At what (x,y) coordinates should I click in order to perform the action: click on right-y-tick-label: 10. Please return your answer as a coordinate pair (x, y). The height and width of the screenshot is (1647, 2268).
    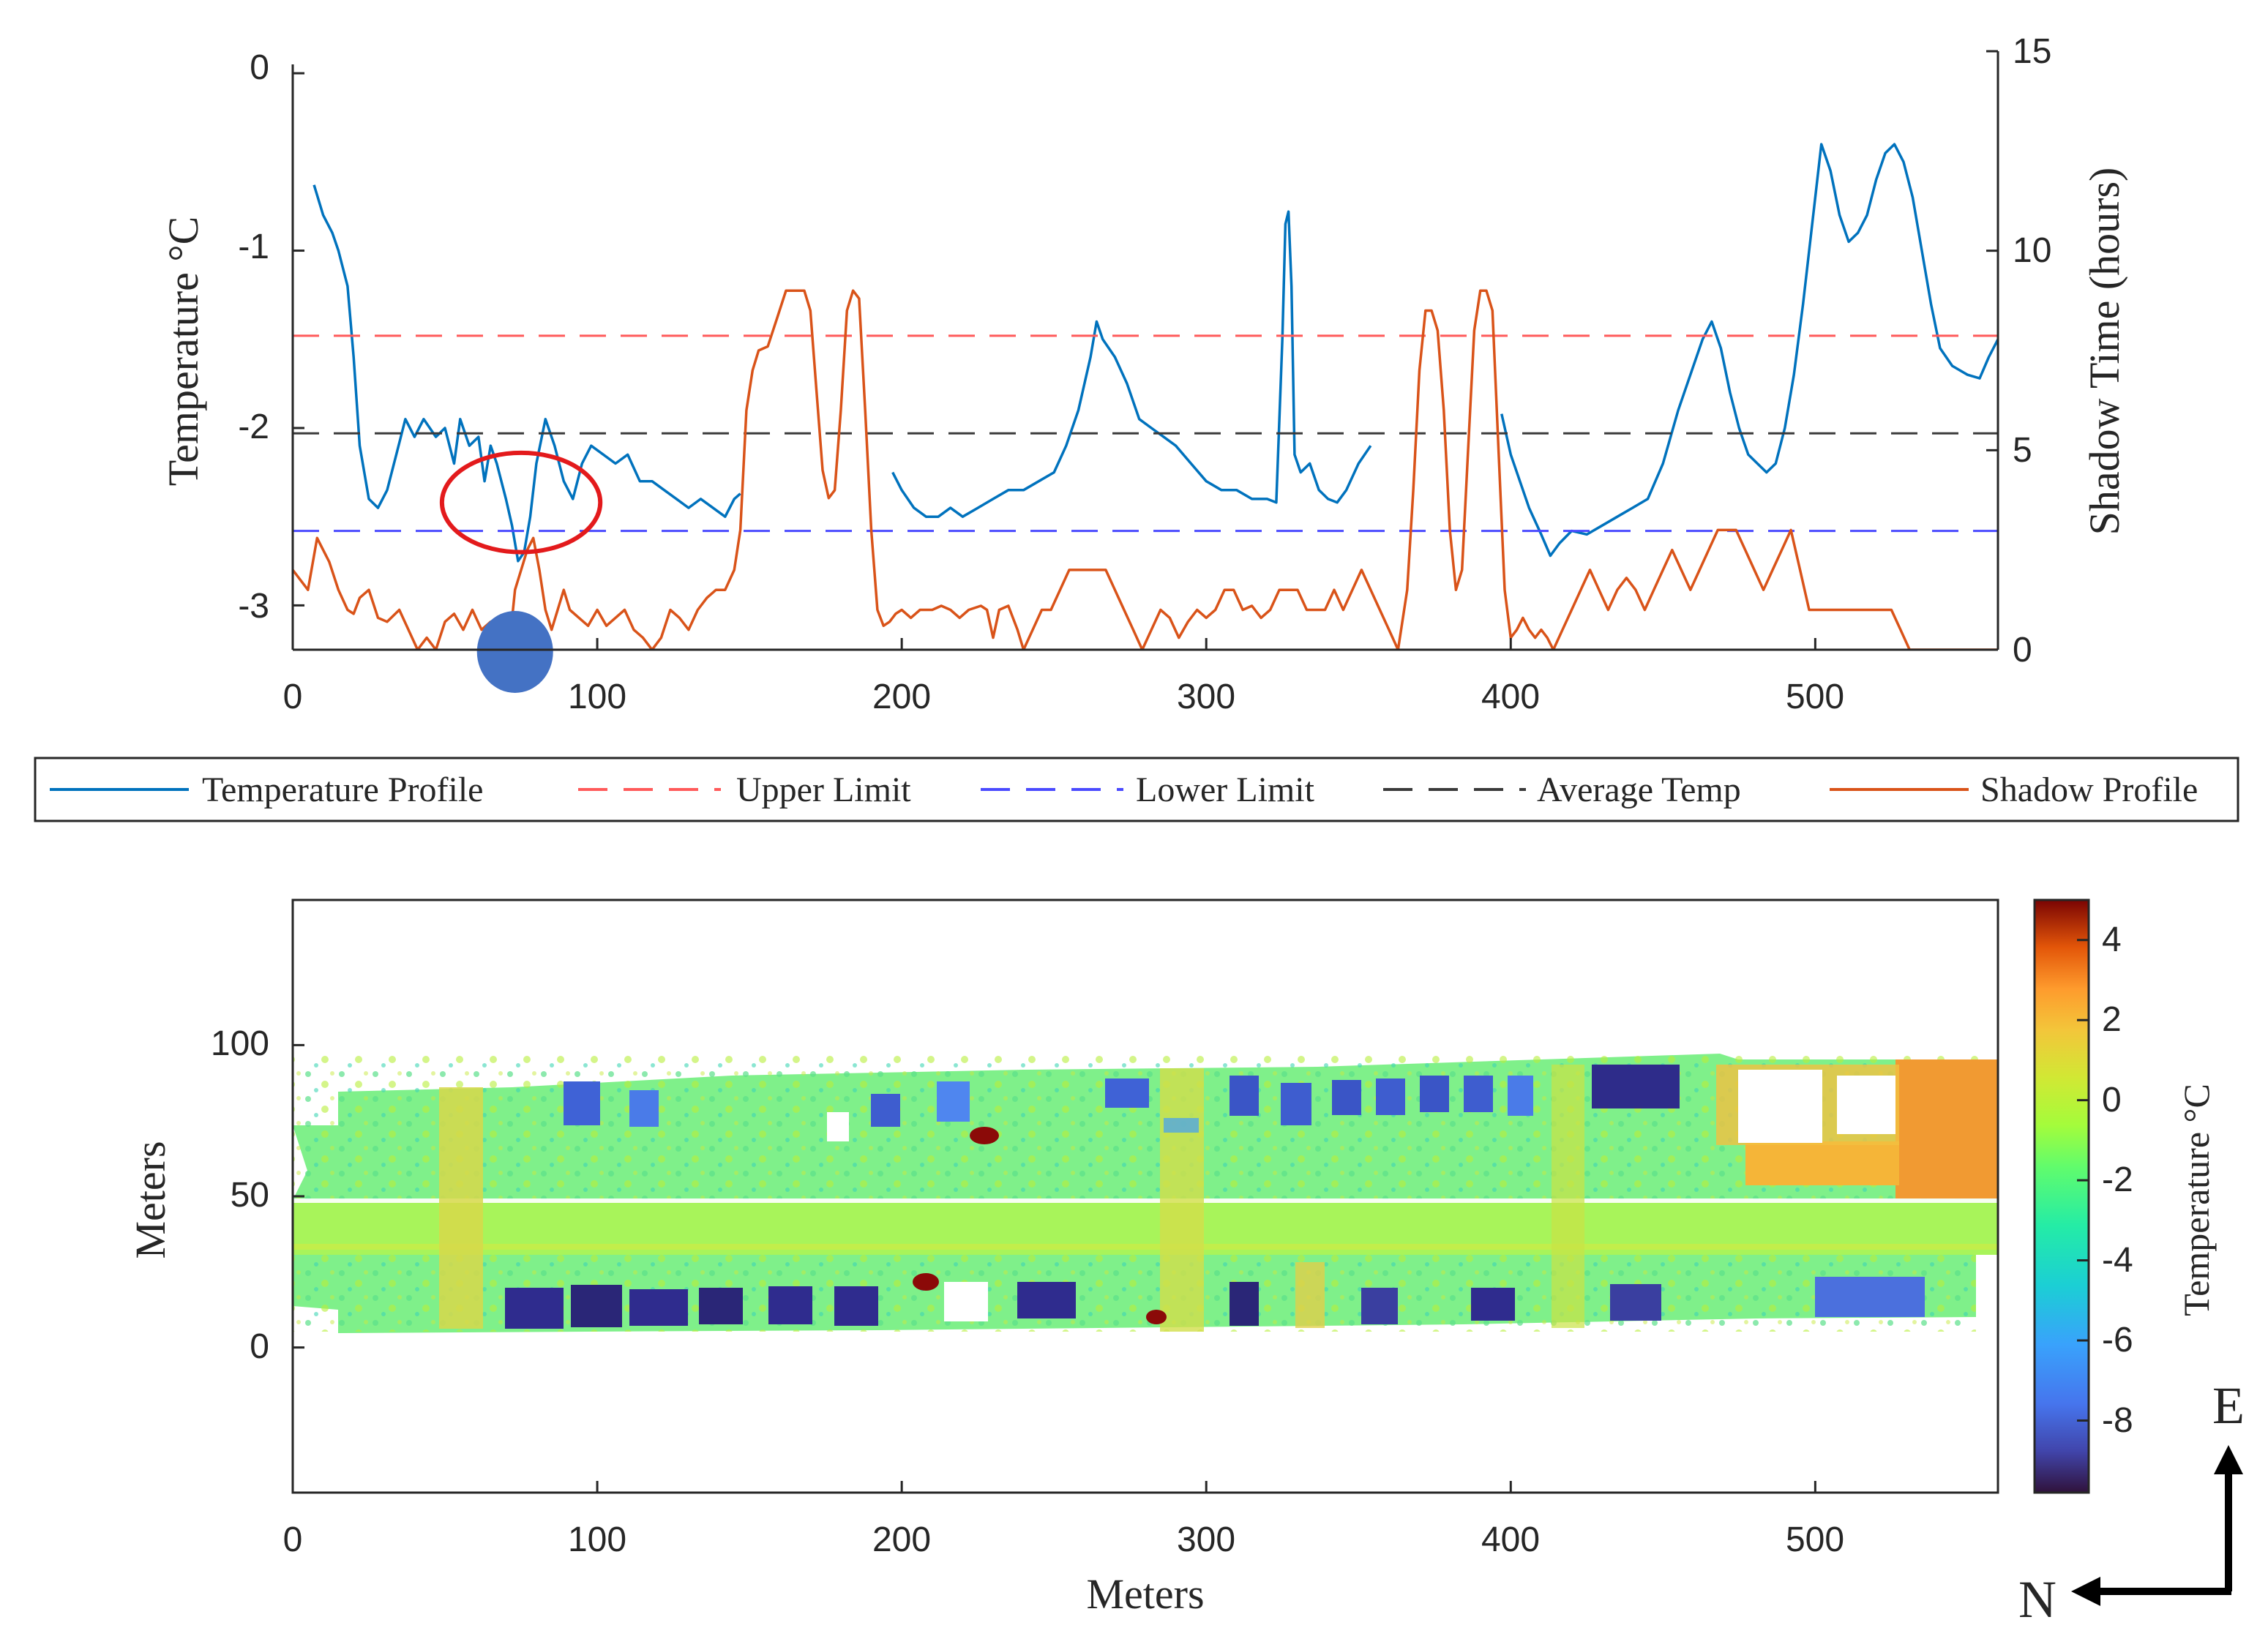
    Looking at the image, I should click on (2032, 250).